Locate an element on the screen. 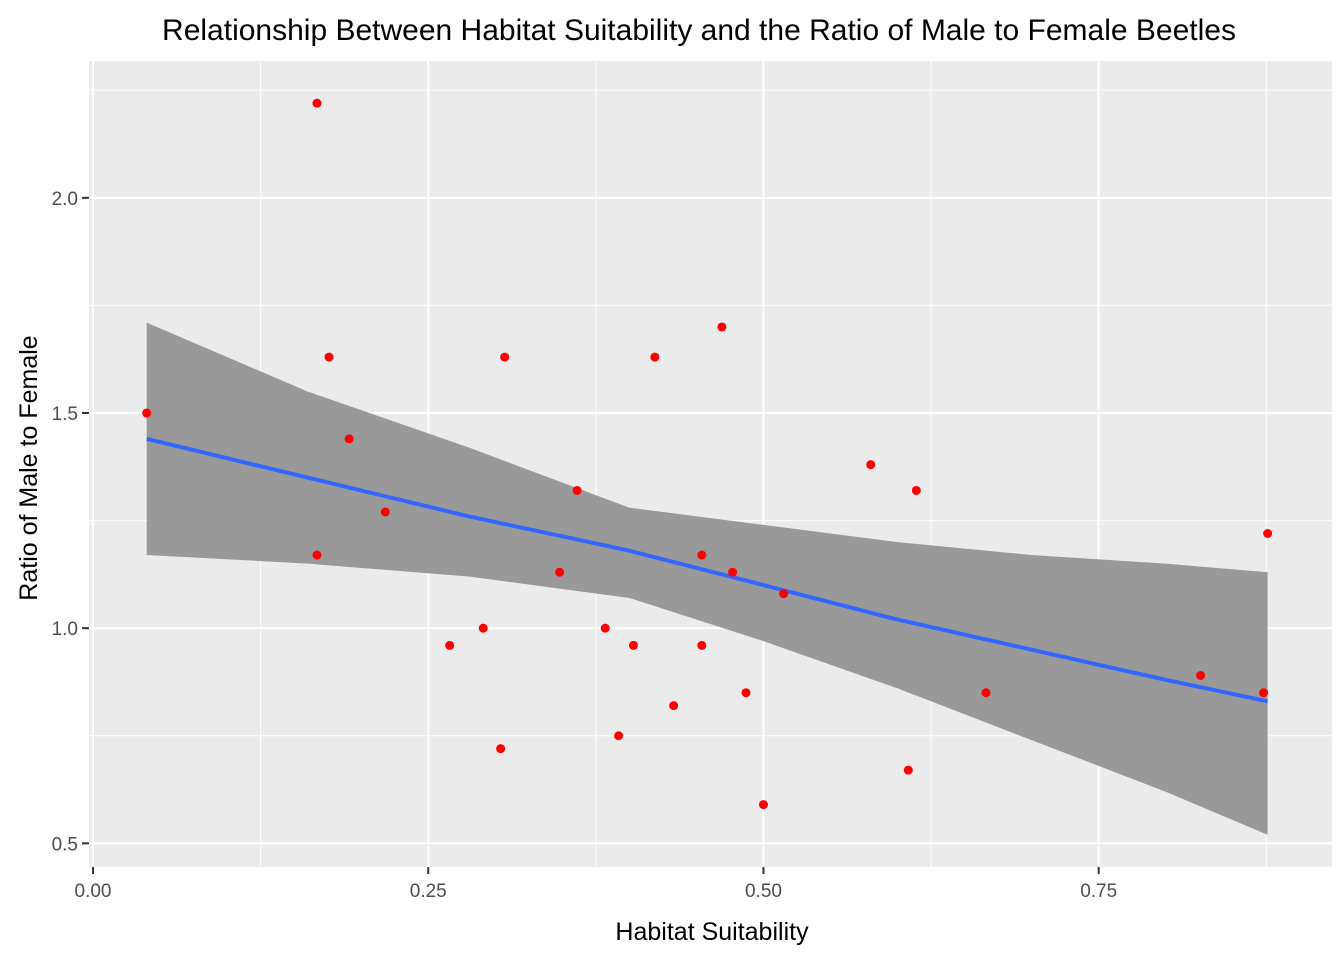 The height and width of the screenshot is (960, 1344). x-tick-label: 0.25 is located at coordinates (428, 891).